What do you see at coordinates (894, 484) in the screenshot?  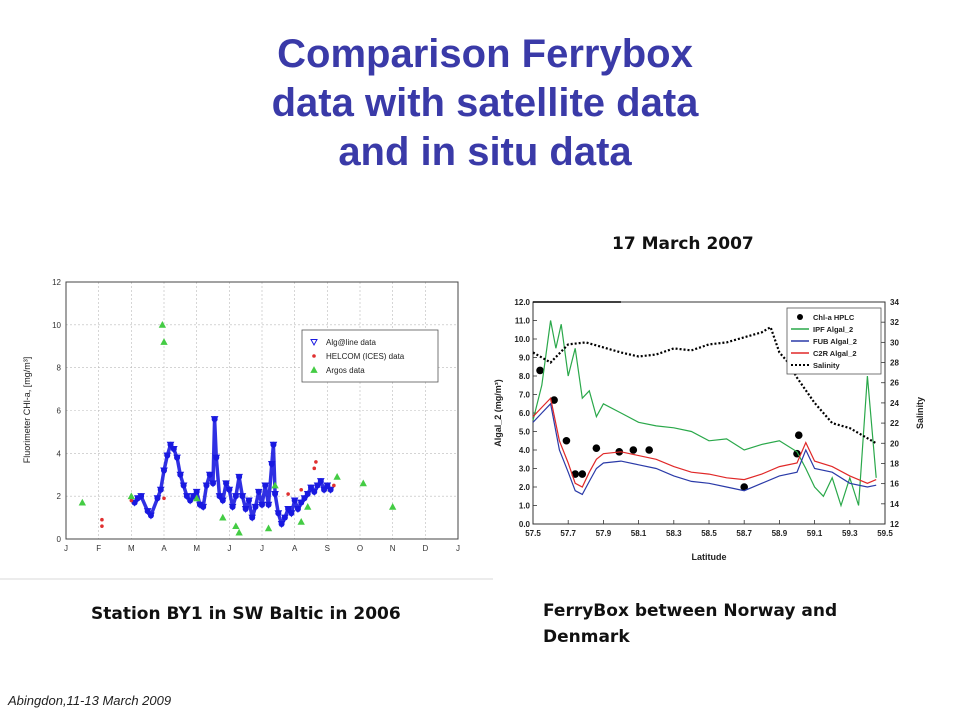 I see `chart2-y2-tick-label: 16` at bounding box center [894, 484].